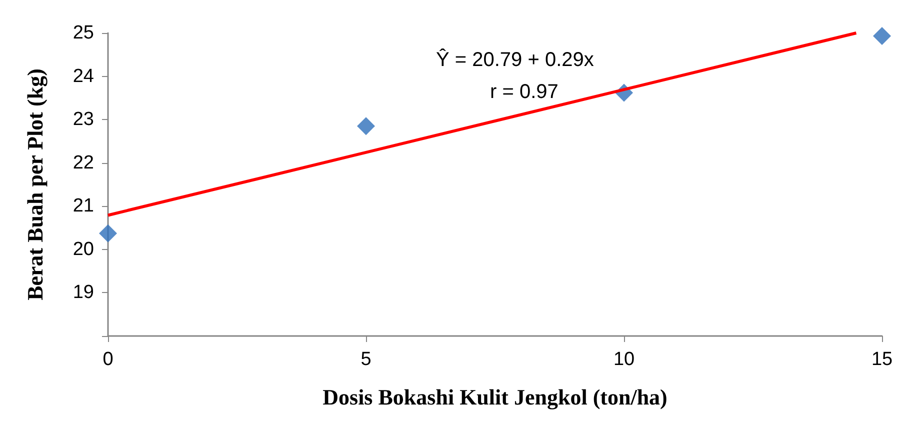  Describe the element at coordinates (495, 397) in the screenshot. I see `x-axis-title: Dosis Bokashi Kulit Jengkol (ton/ha)` at that location.